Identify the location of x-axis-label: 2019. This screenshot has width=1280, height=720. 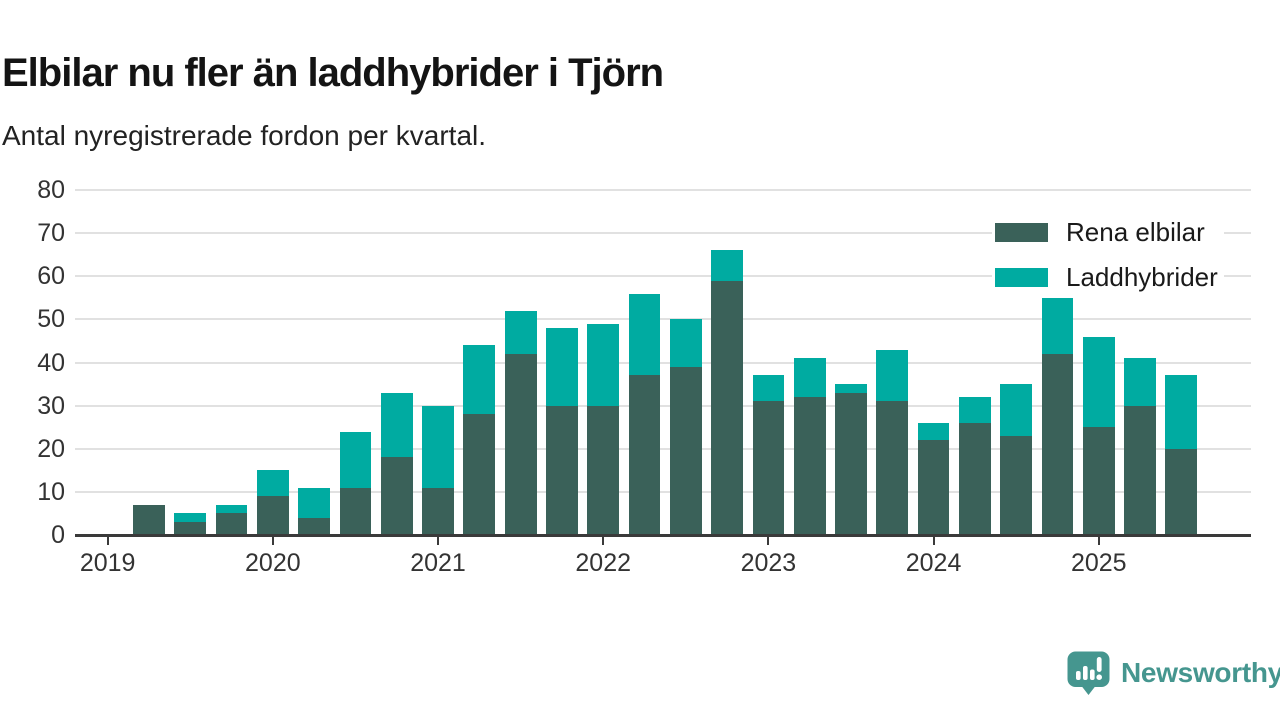
(107, 563).